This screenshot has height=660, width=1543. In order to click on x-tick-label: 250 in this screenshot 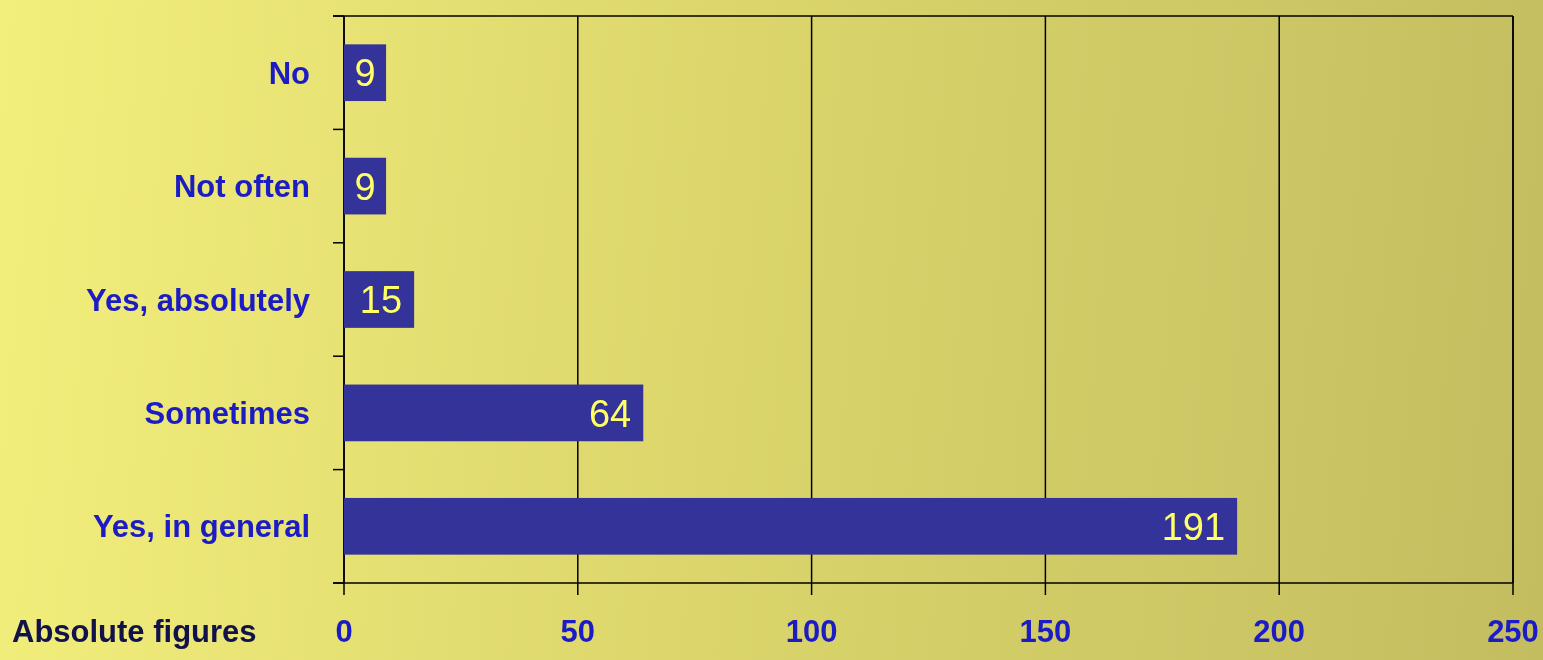, I will do `click(1513, 632)`.